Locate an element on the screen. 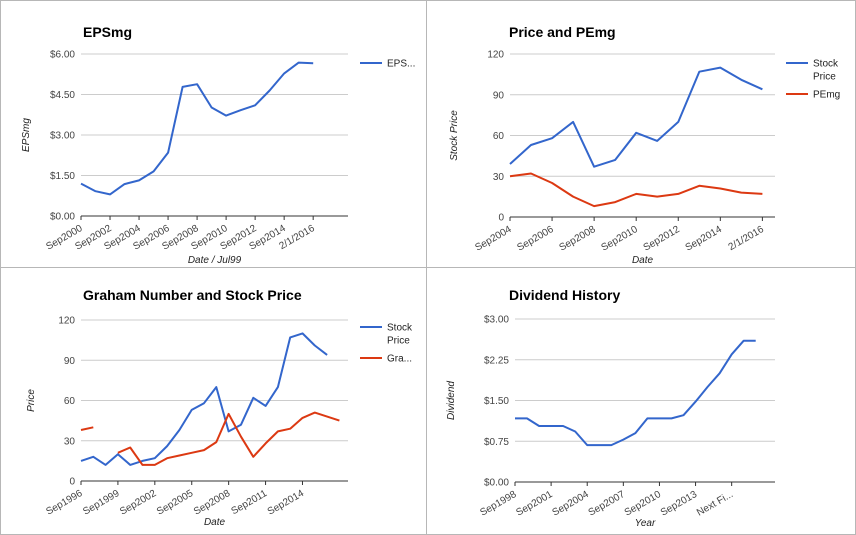 The image size is (856, 535). x-tick-label: 2/1/2016 is located at coordinates (747, 238).